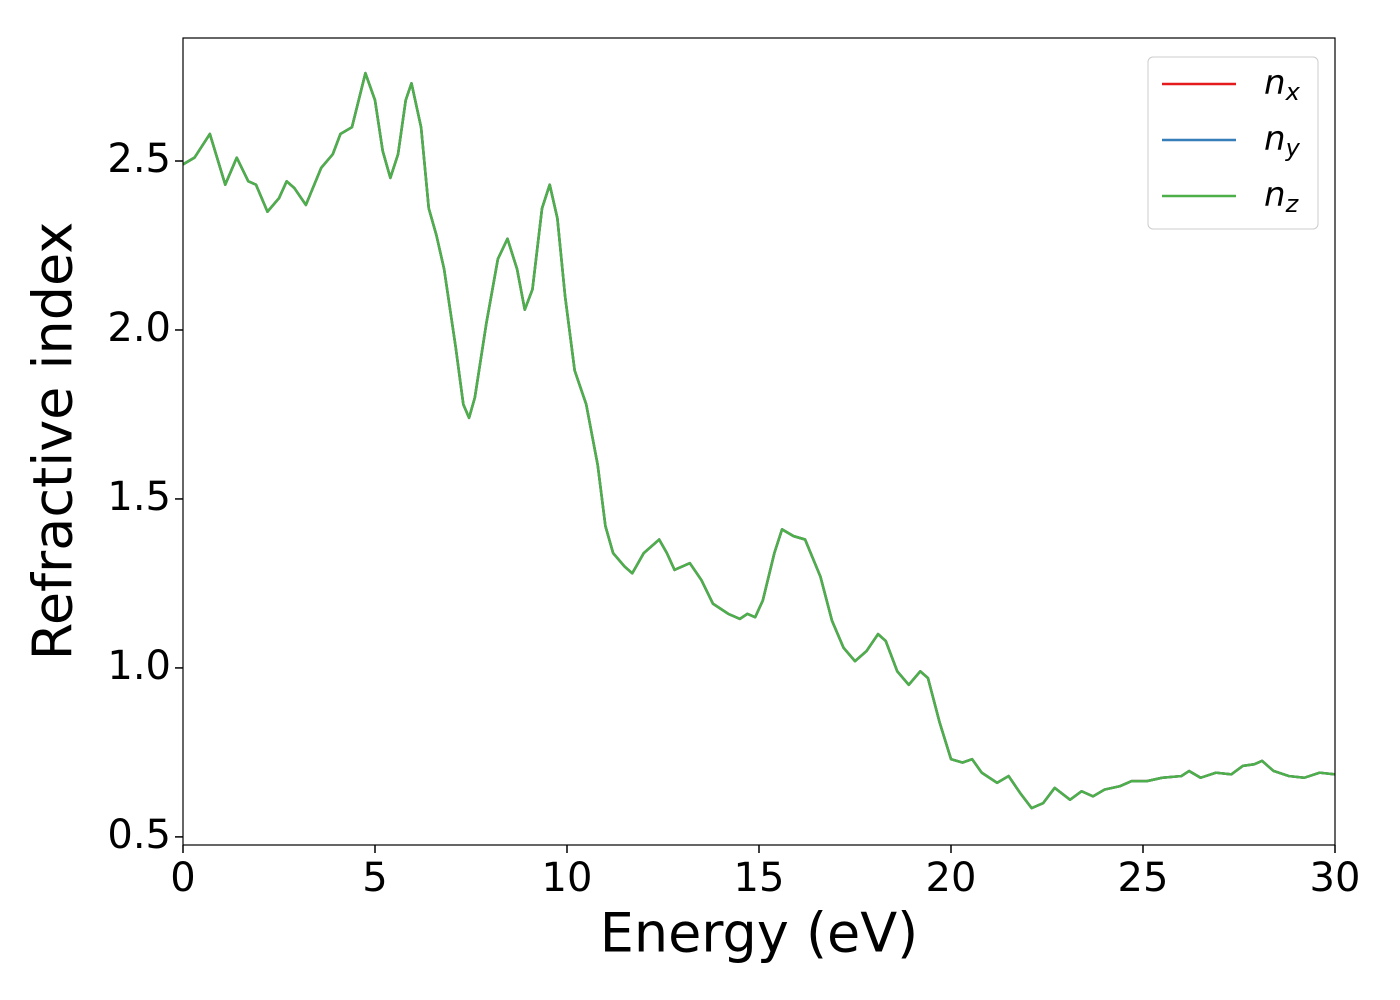 The width and height of the screenshot is (1400, 1000). Describe the element at coordinates (1282, 85) in the screenshot. I see `legend-label: nx` at that location.